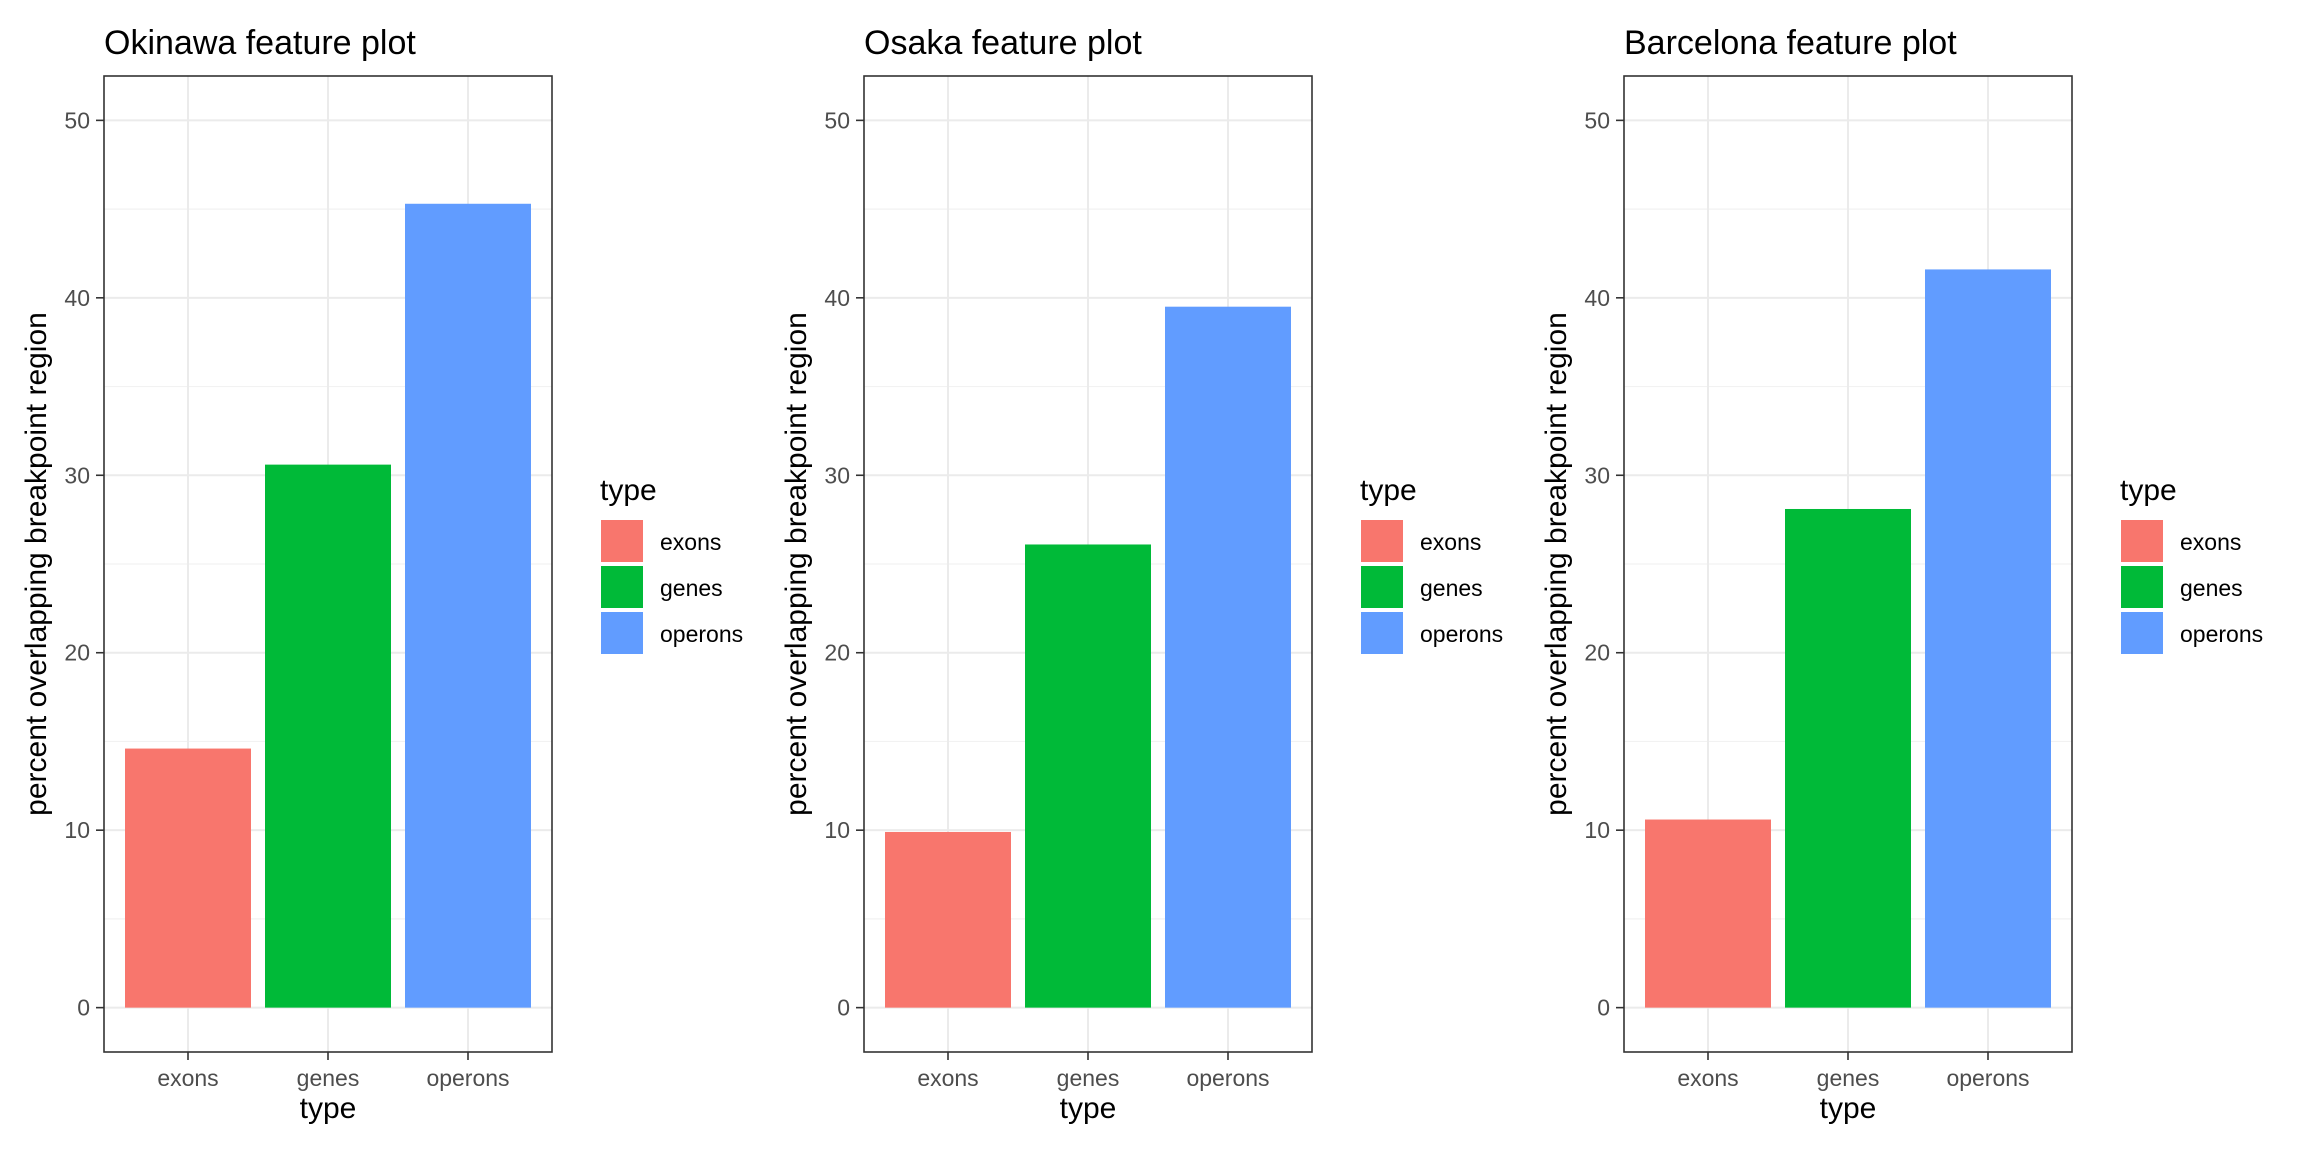  What do you see at coordinates (1790, 43) in the screenshot?
I see `chart-title: Barcelona feature plot` at bounding box center [1790, 43].